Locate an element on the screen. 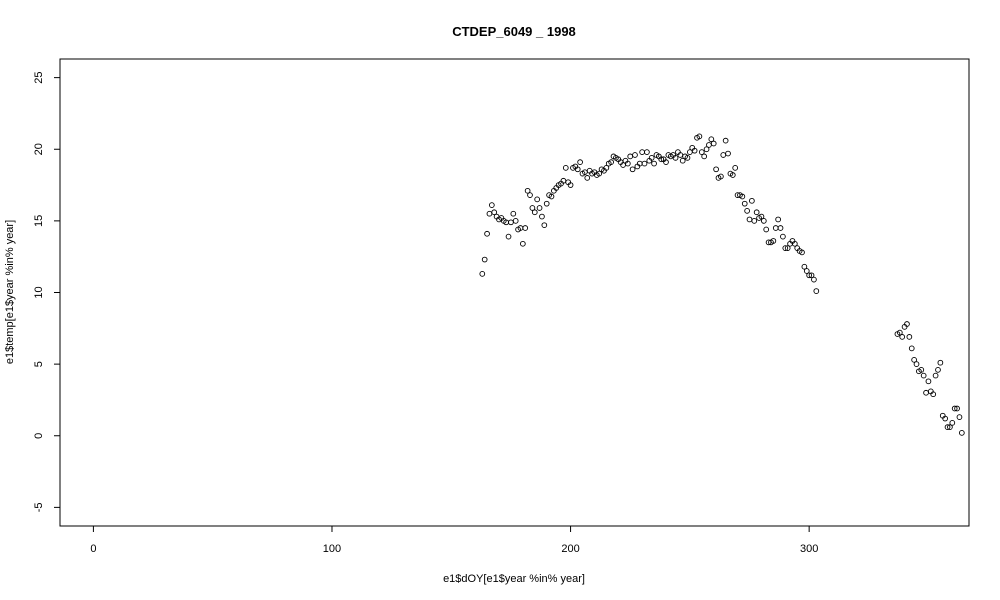  y-tick-label: 15 is located at coordinates (39, 221).